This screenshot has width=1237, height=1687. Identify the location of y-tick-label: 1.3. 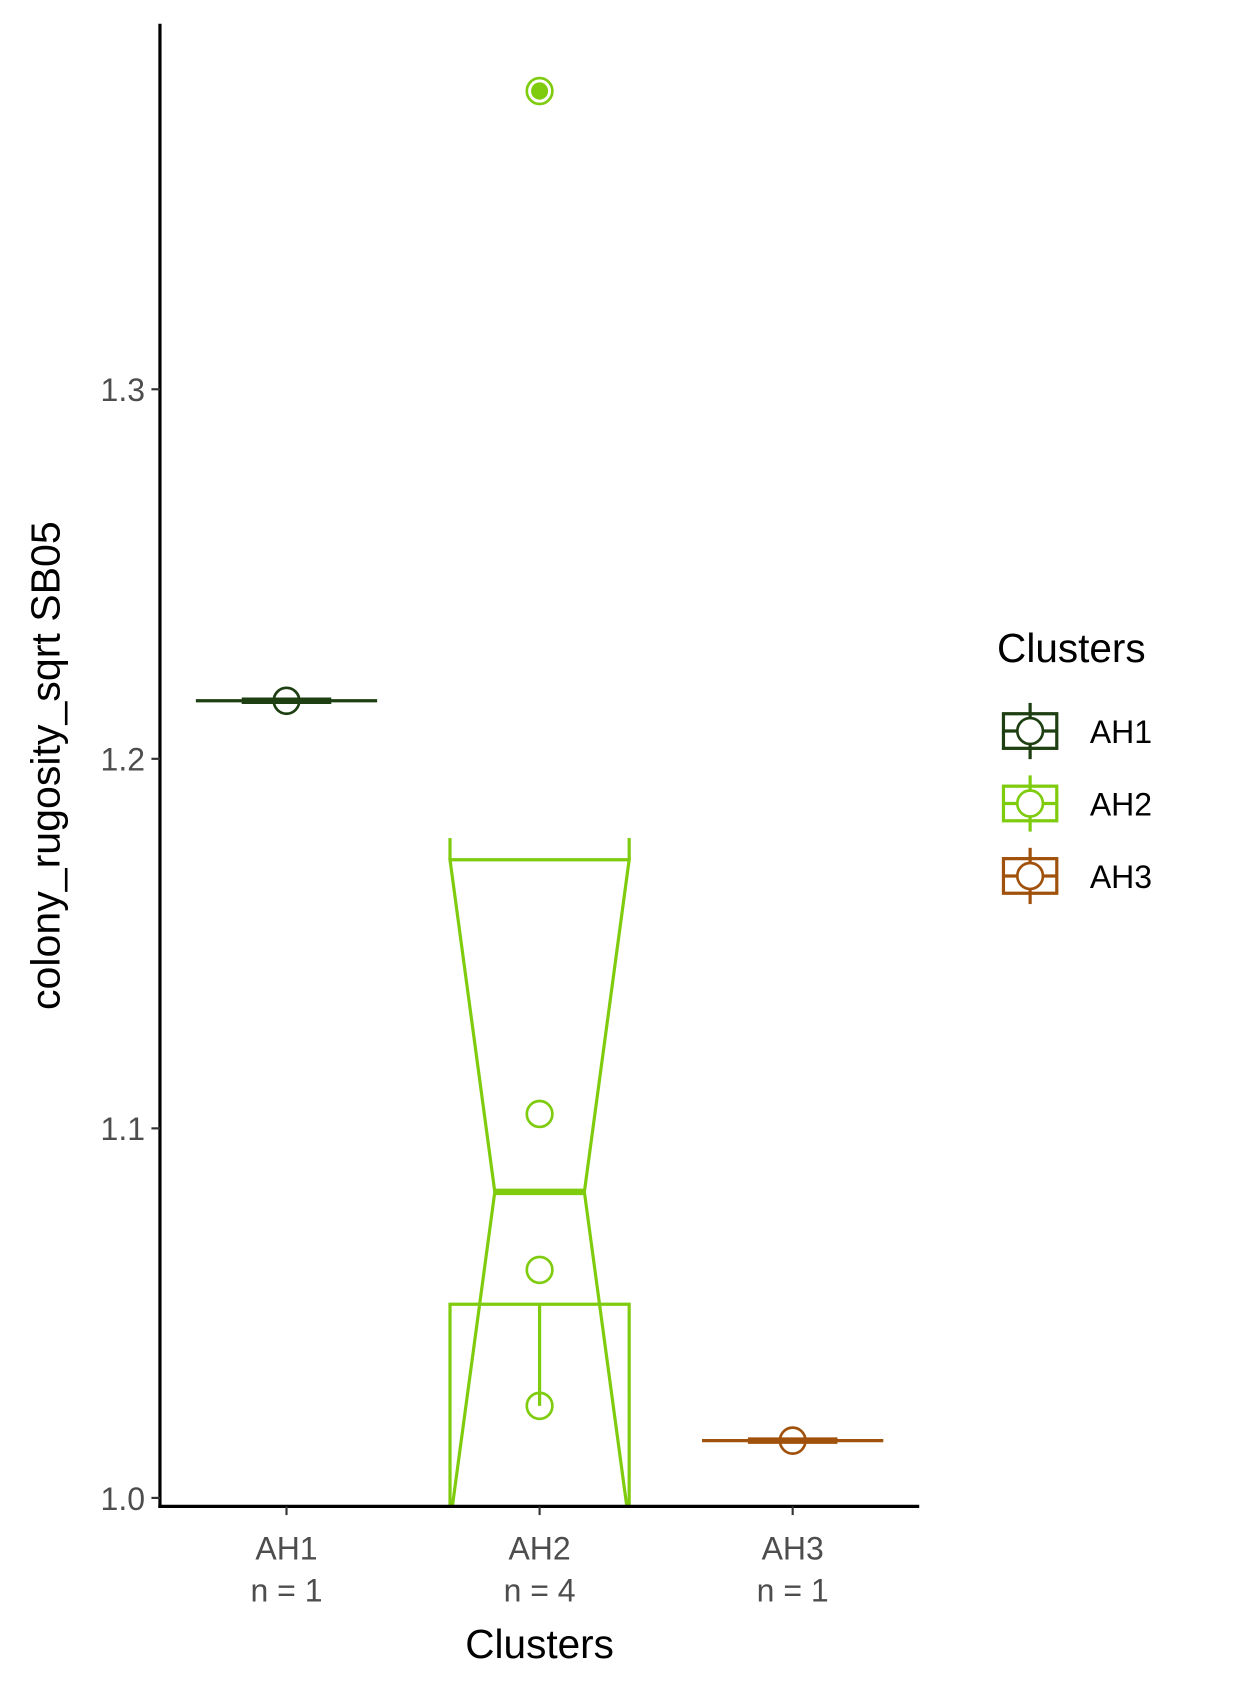
(123, 390).